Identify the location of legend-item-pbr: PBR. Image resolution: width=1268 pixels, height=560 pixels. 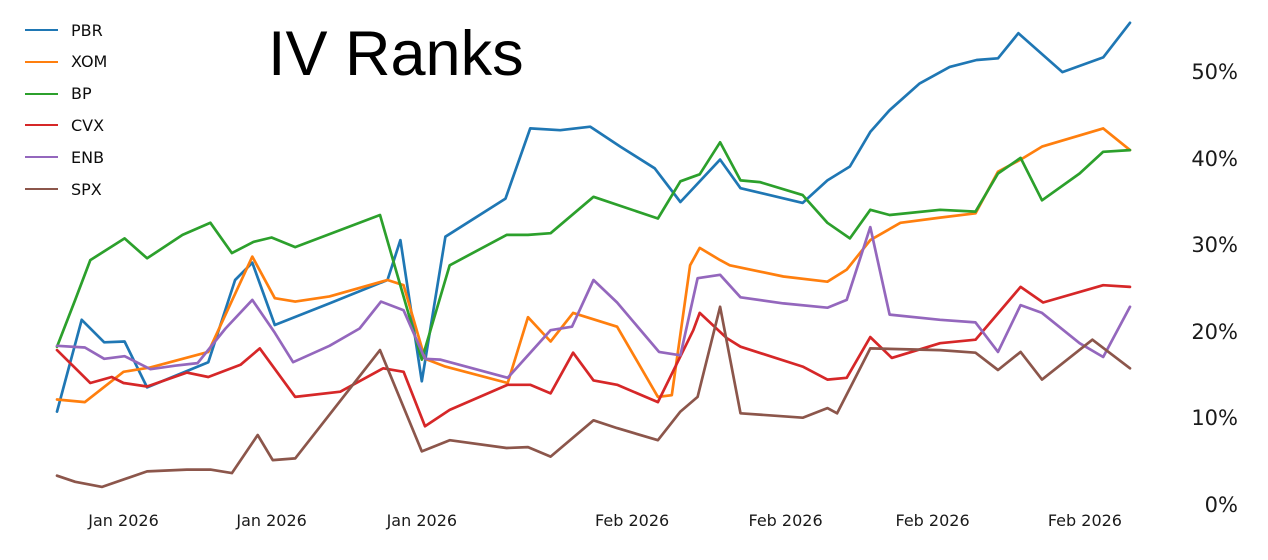
(64, 30).